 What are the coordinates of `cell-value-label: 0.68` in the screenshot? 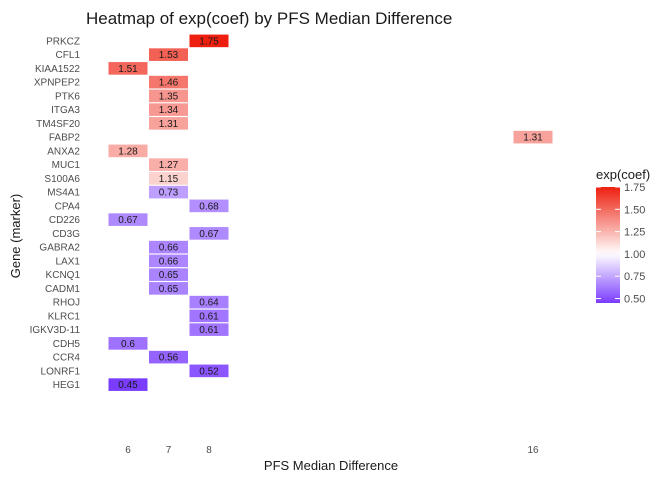 It's located at (209, 206).